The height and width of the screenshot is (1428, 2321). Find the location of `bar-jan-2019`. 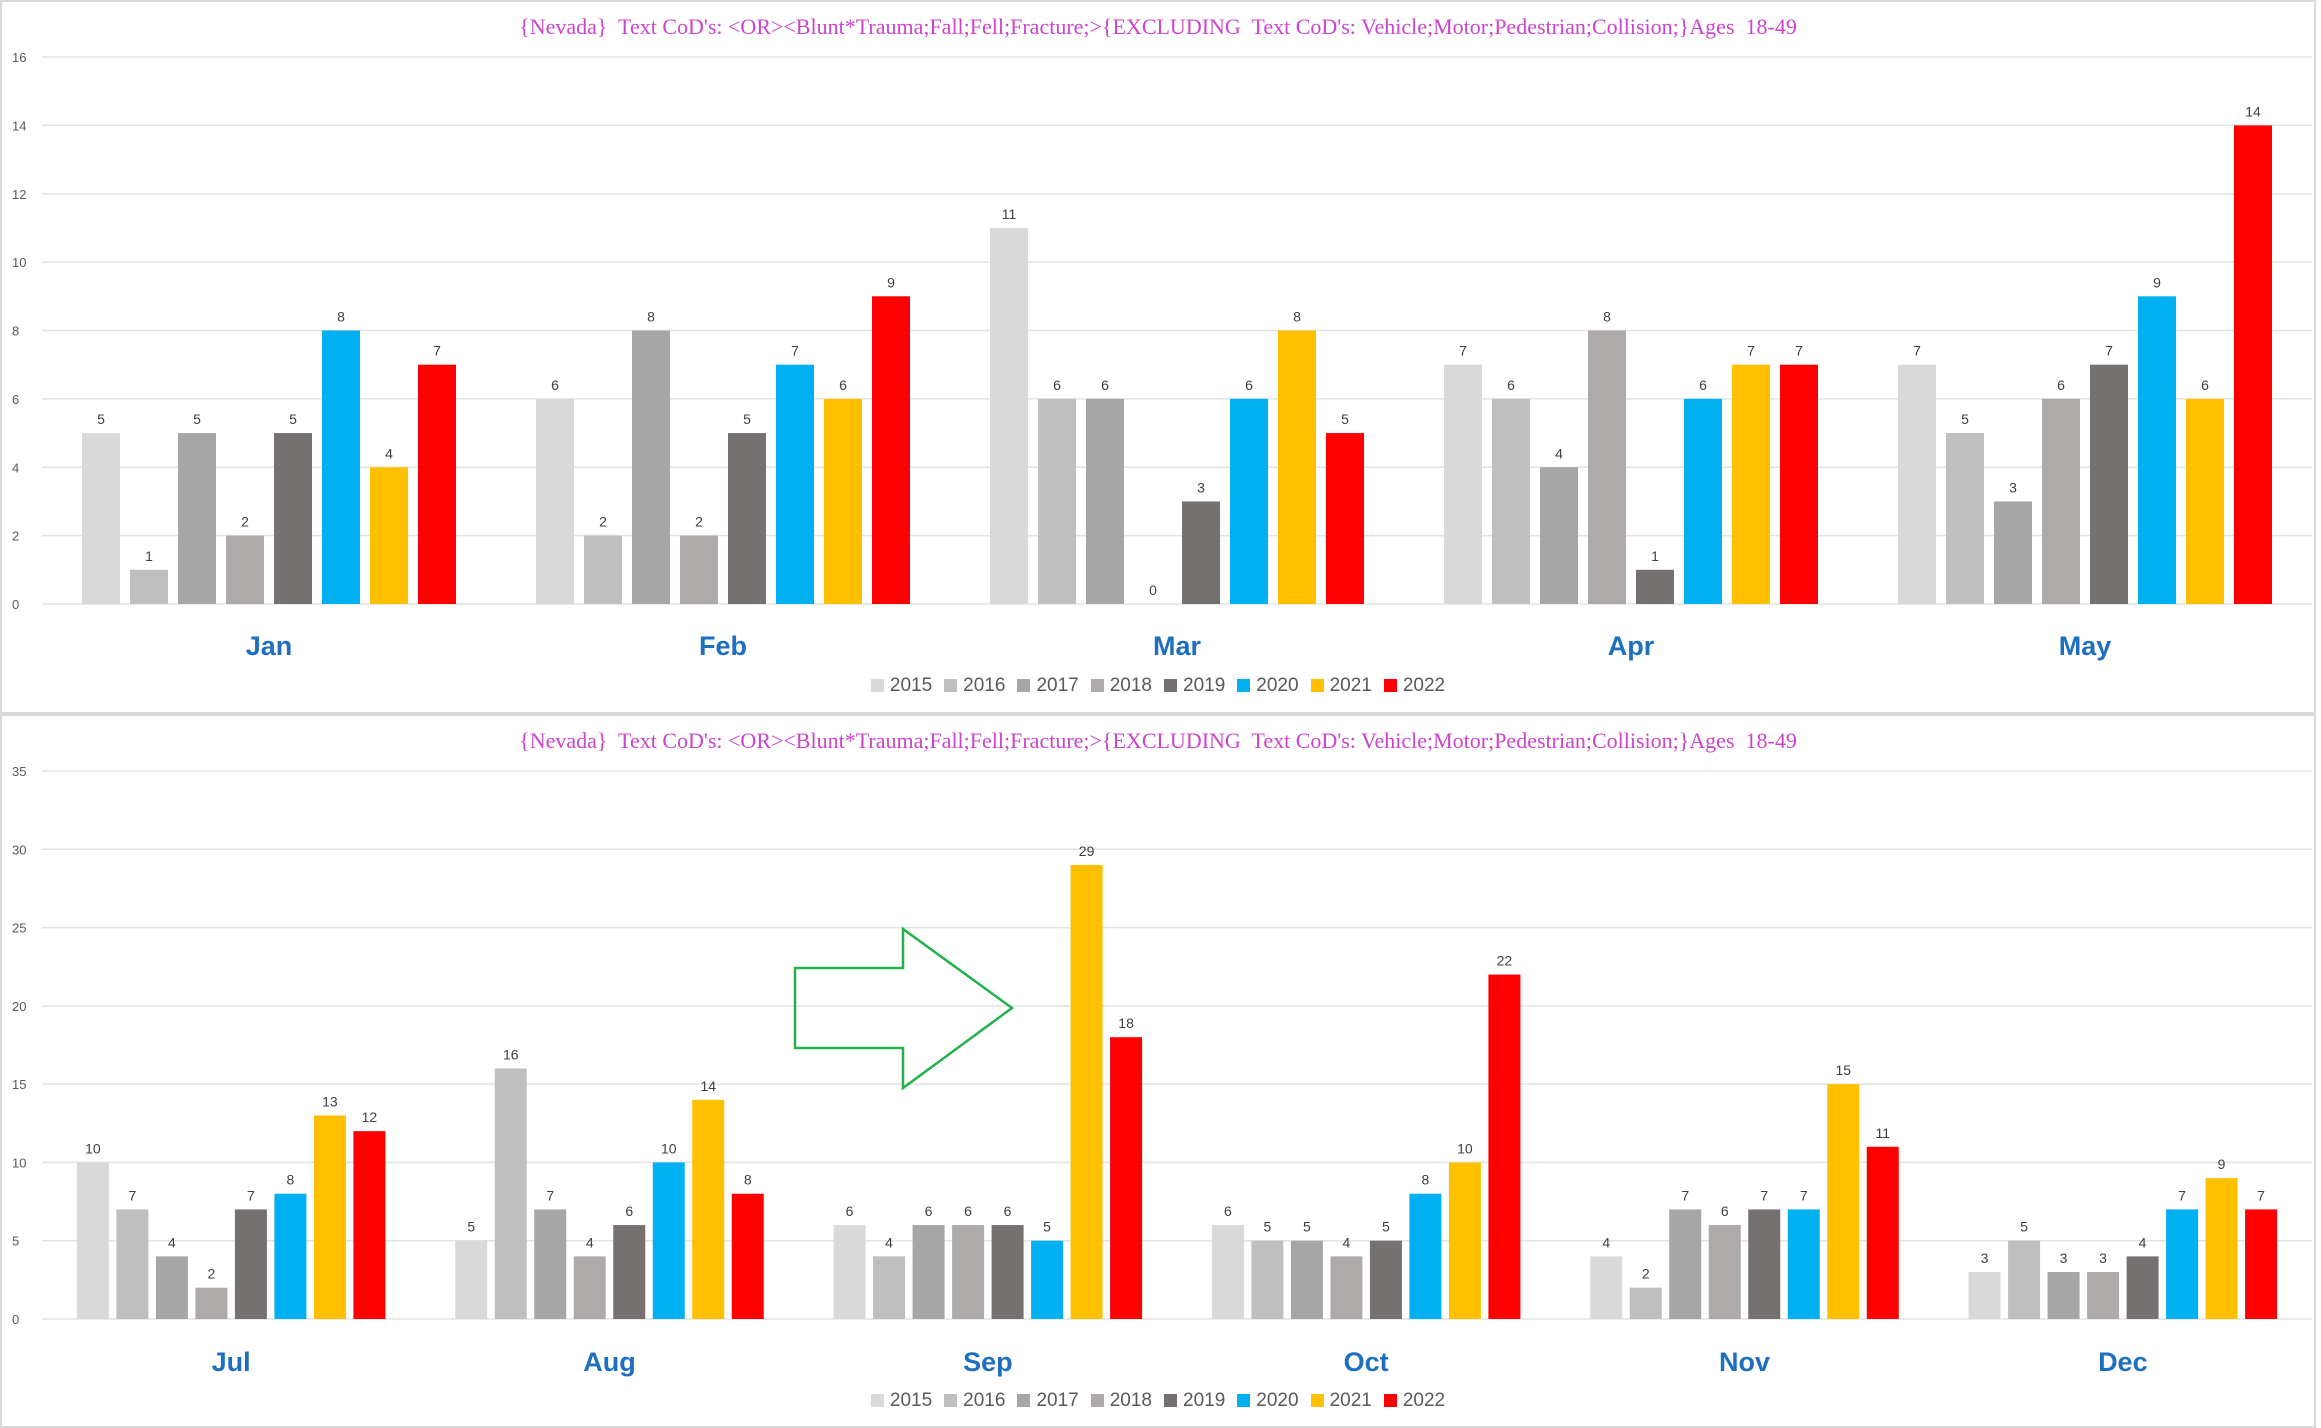

bar-jan-2019 is located at coordinates (293, 518).